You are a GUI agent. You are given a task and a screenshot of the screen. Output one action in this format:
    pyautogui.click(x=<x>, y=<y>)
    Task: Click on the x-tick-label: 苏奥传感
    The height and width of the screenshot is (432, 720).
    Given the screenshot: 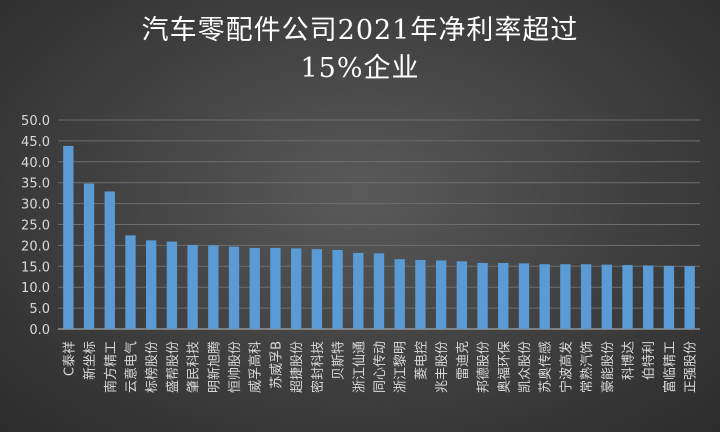 What is the action you would take?
    pyautogui.click(x=546, y=367)
    